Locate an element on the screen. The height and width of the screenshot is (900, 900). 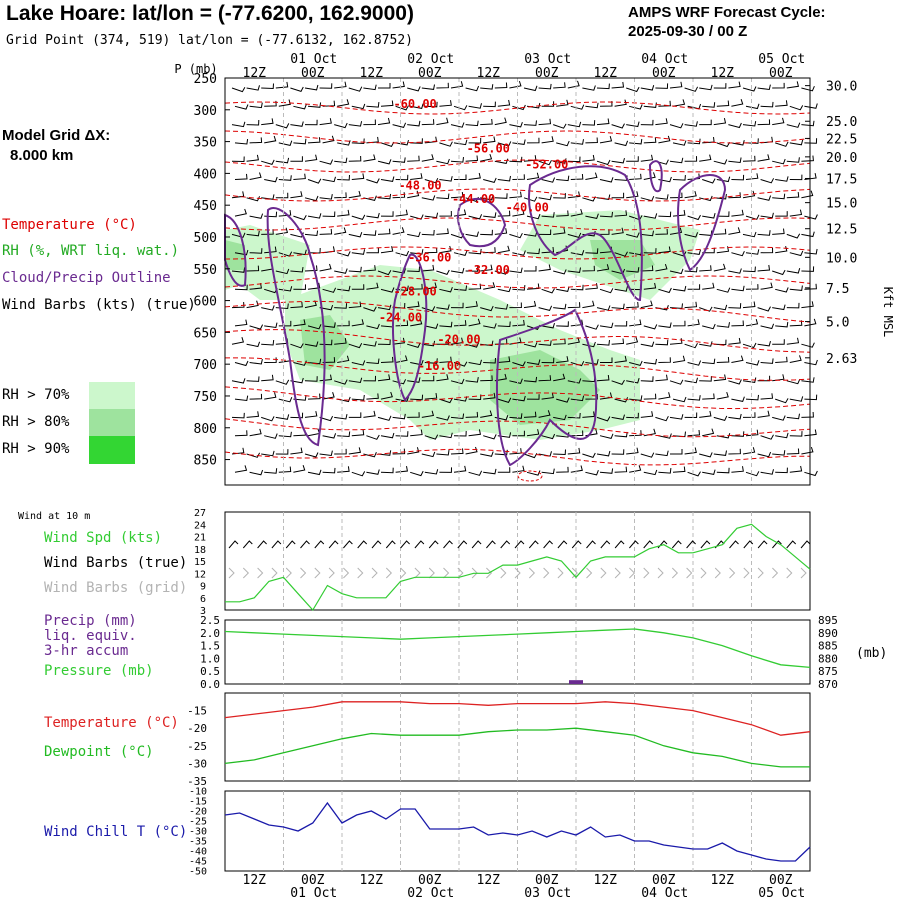
pressure-ytick-4: 885 is located at coordinates (828, 646).